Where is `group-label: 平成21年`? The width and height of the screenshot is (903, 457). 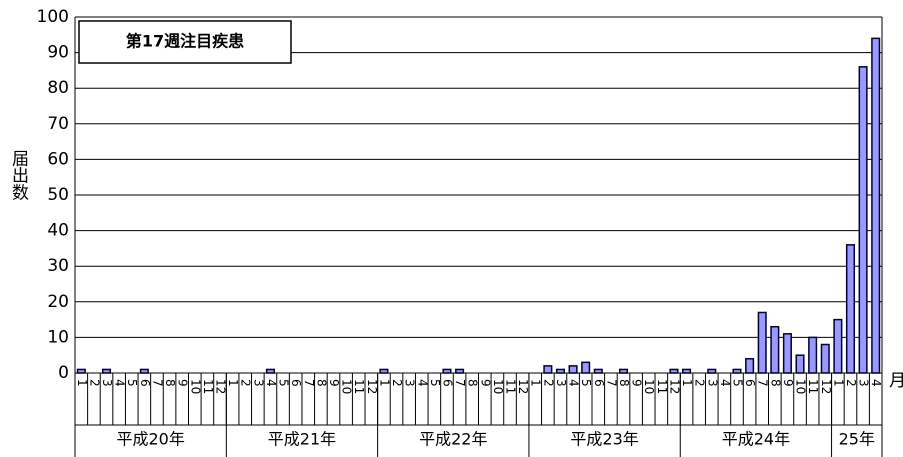 group-label: 平成21年 is located at coordinates (302, 439).